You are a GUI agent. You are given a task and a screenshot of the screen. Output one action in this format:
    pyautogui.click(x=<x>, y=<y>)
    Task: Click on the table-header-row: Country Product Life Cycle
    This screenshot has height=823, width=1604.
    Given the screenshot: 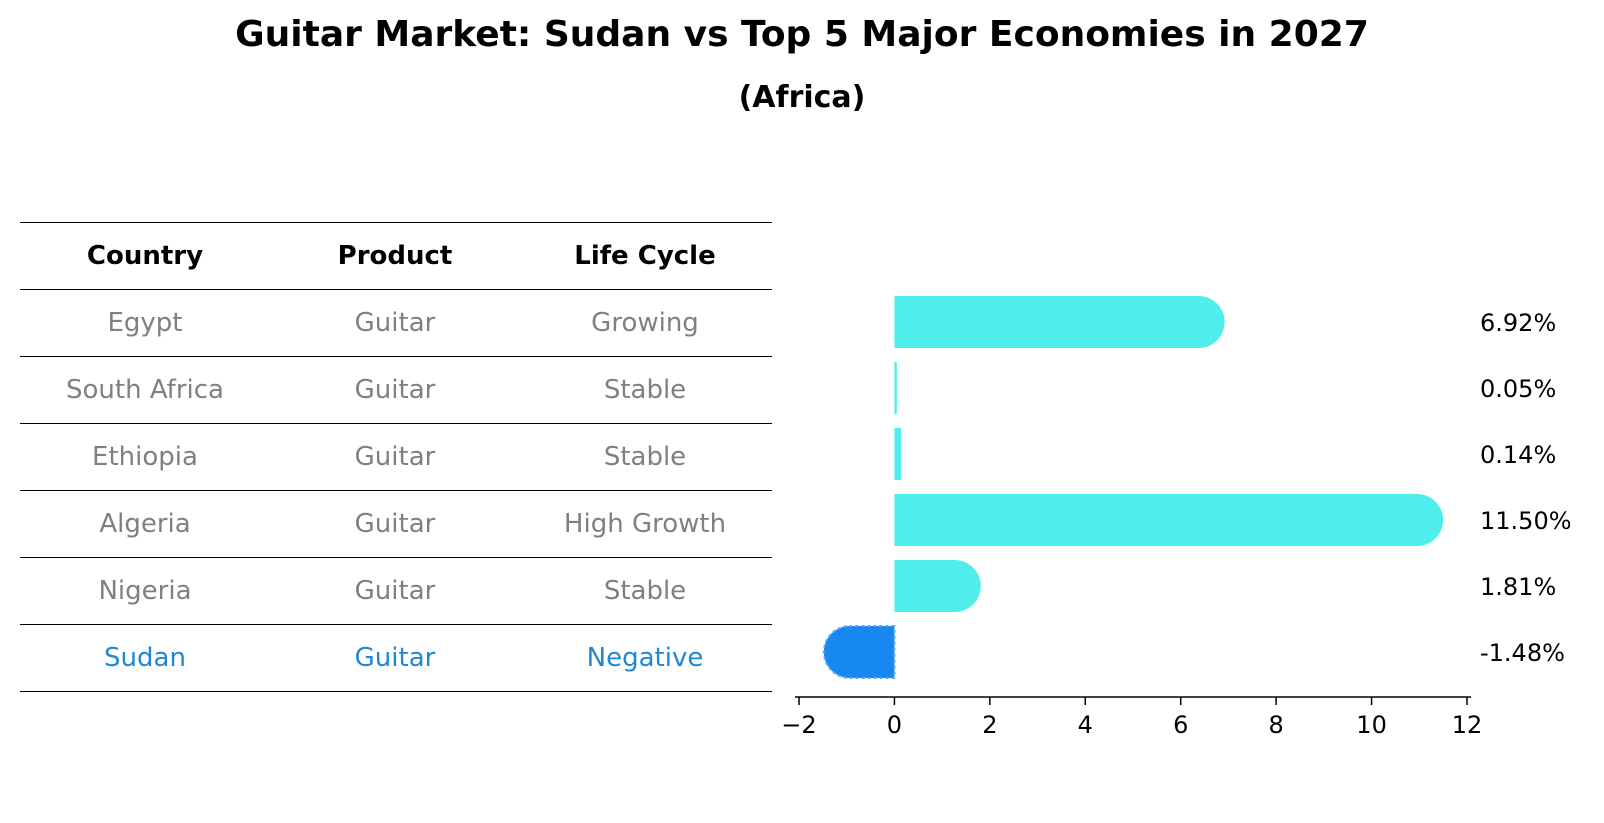 What is the action you would take?
    pyautogui.click(x=396, y=255)
    